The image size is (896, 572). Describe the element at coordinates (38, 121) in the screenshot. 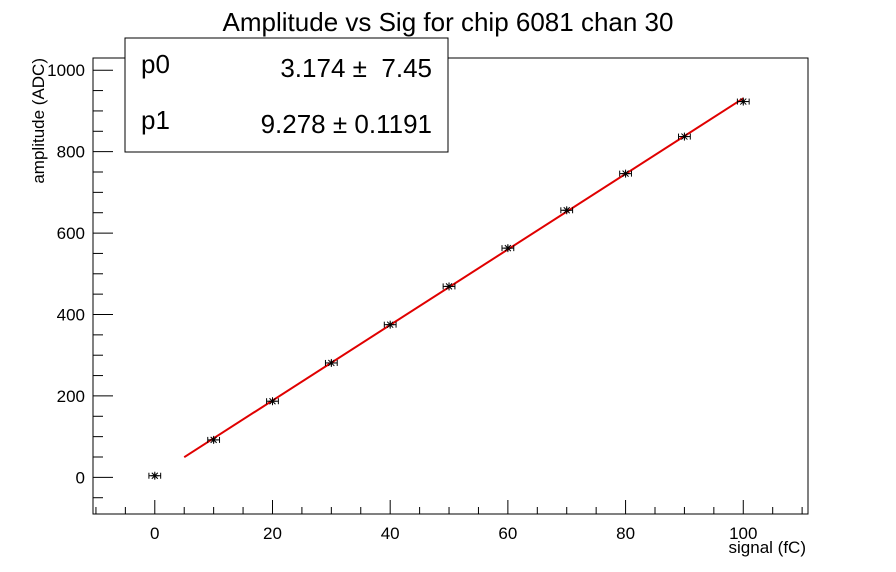

I see `y-axis-label: amplitude (ADC)` at that location.